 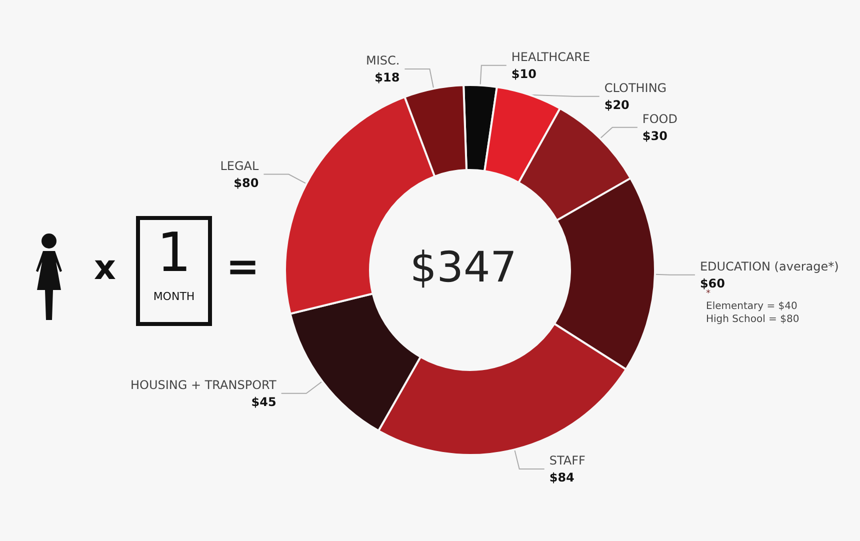 I want to click on data-label: $84, so click(x=561, y=477).